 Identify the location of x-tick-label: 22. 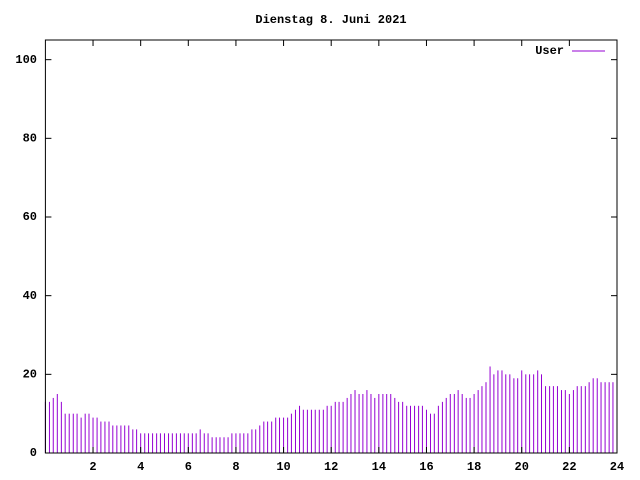
(569, 467).